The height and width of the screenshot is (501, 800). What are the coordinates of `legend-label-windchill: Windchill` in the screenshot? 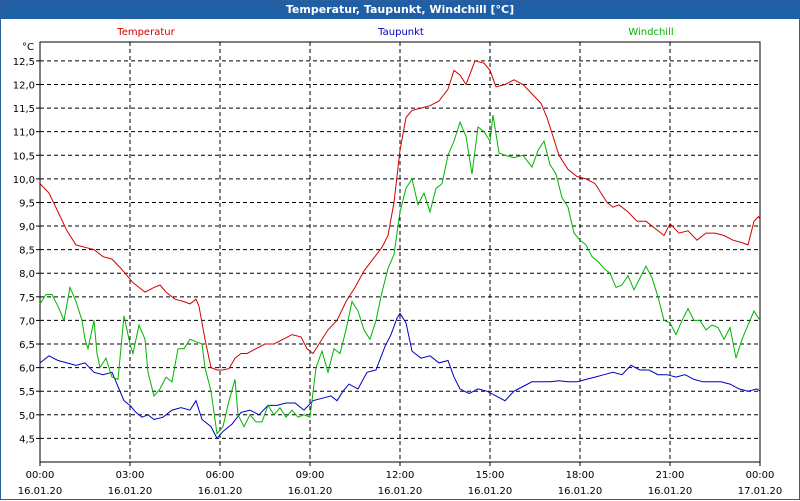 It's located at (650, 32).